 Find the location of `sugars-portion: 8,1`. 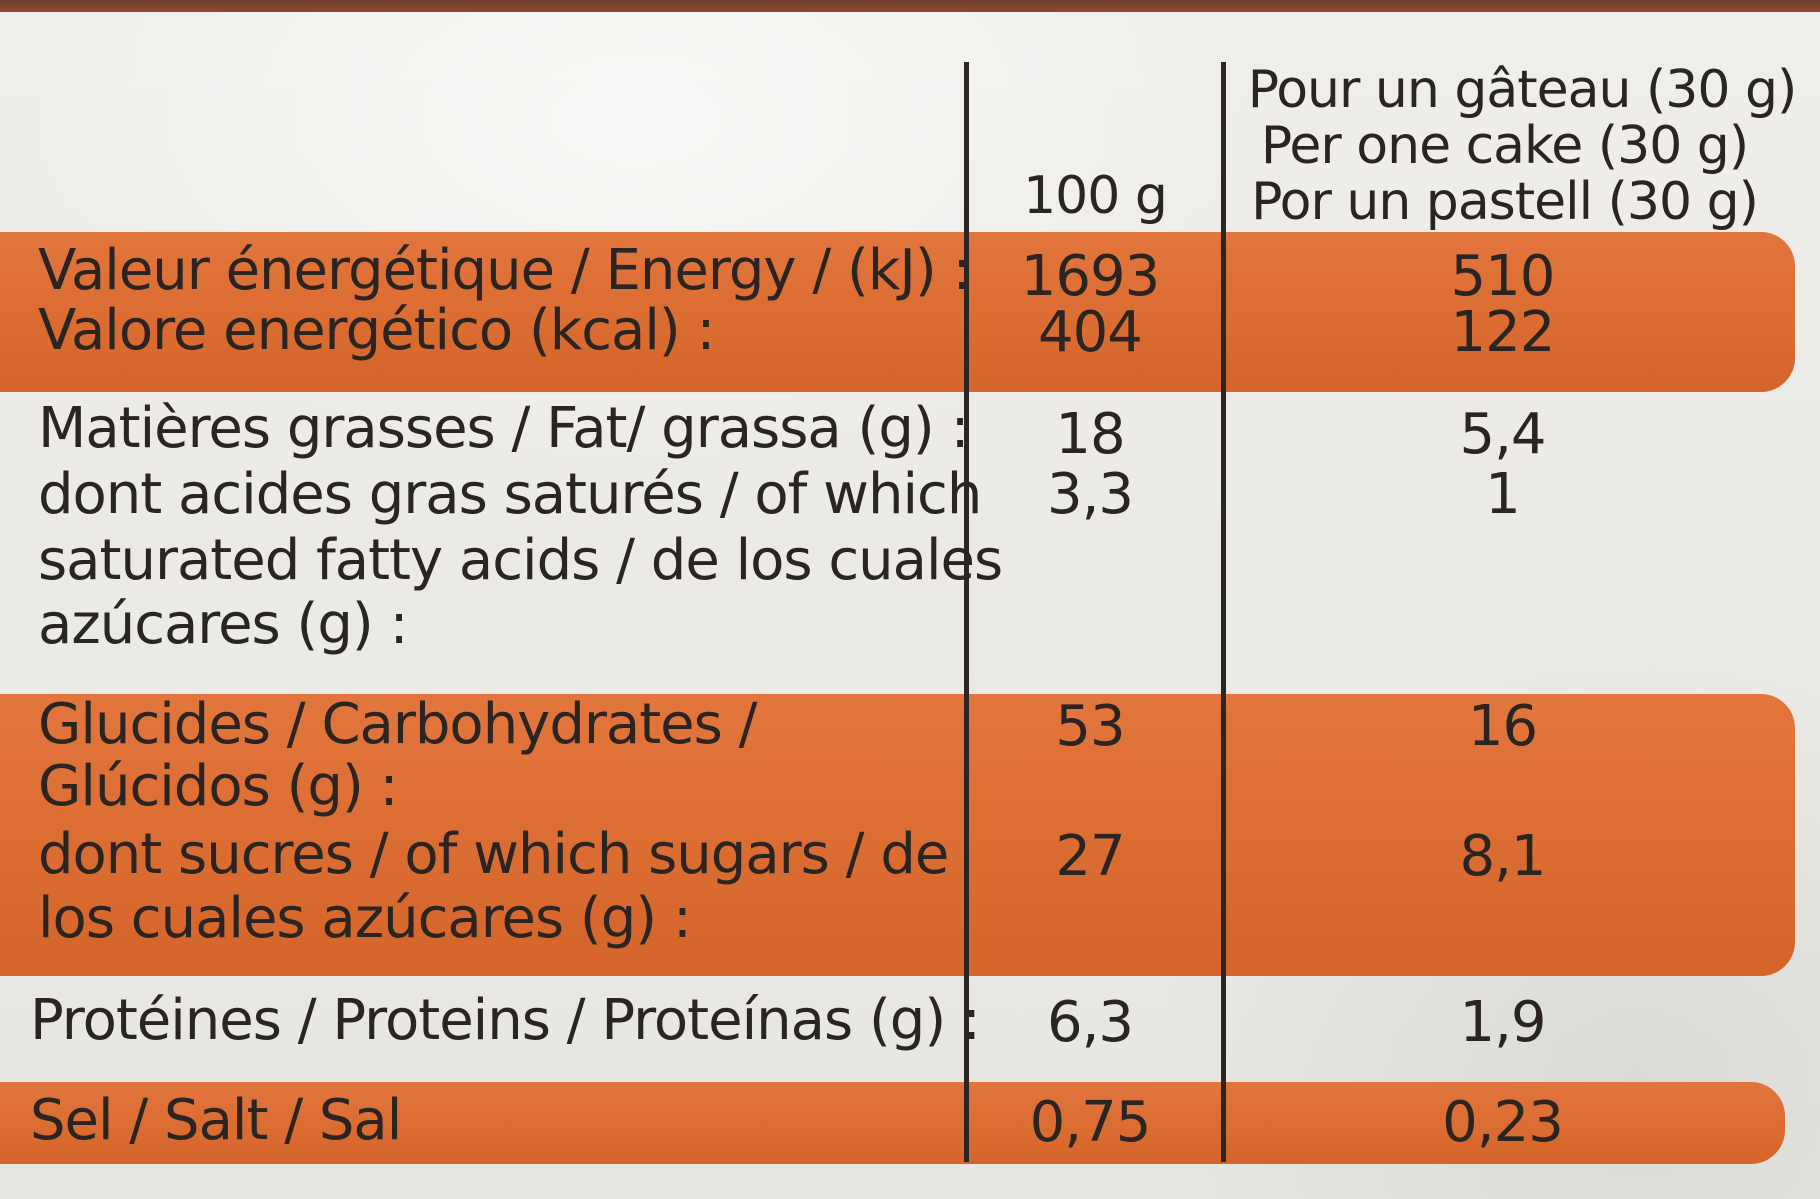

sugars-portion: 8,1 is located at coordinates (1502, 856).